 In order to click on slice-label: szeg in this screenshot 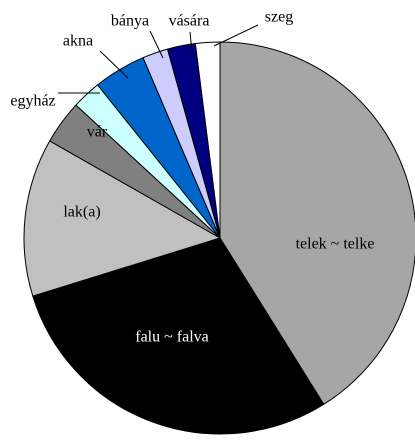, I will do `click(279, 17)`.